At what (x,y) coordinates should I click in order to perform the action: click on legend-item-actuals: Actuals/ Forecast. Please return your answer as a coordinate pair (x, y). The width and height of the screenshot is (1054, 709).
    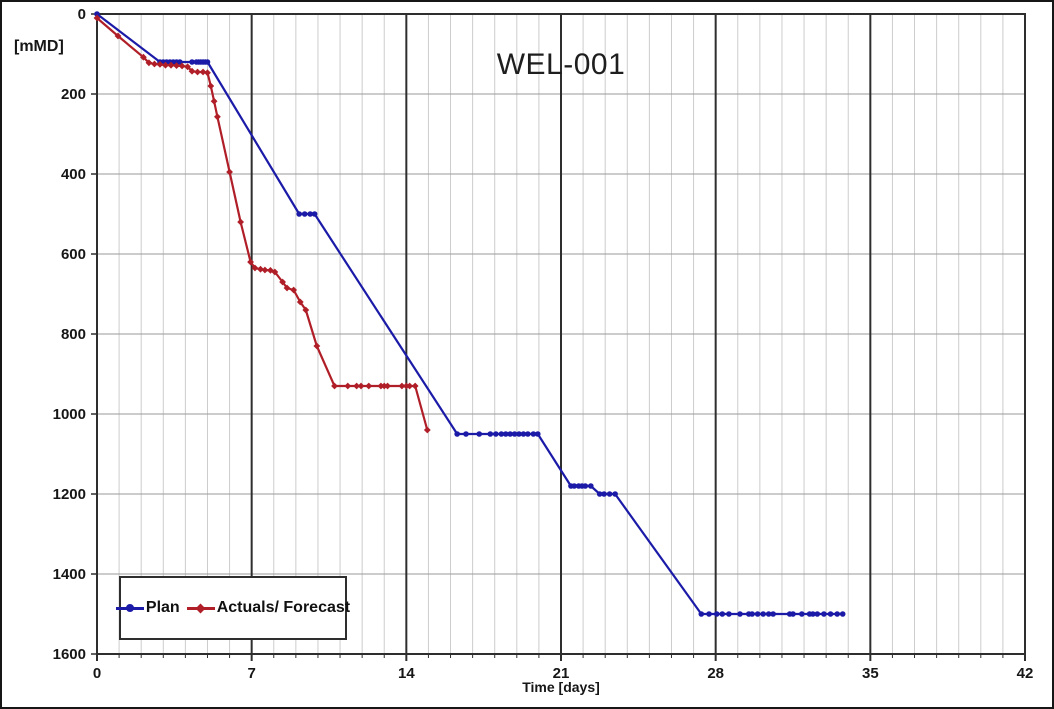
    Looking at the image, I should click on (268, 608).